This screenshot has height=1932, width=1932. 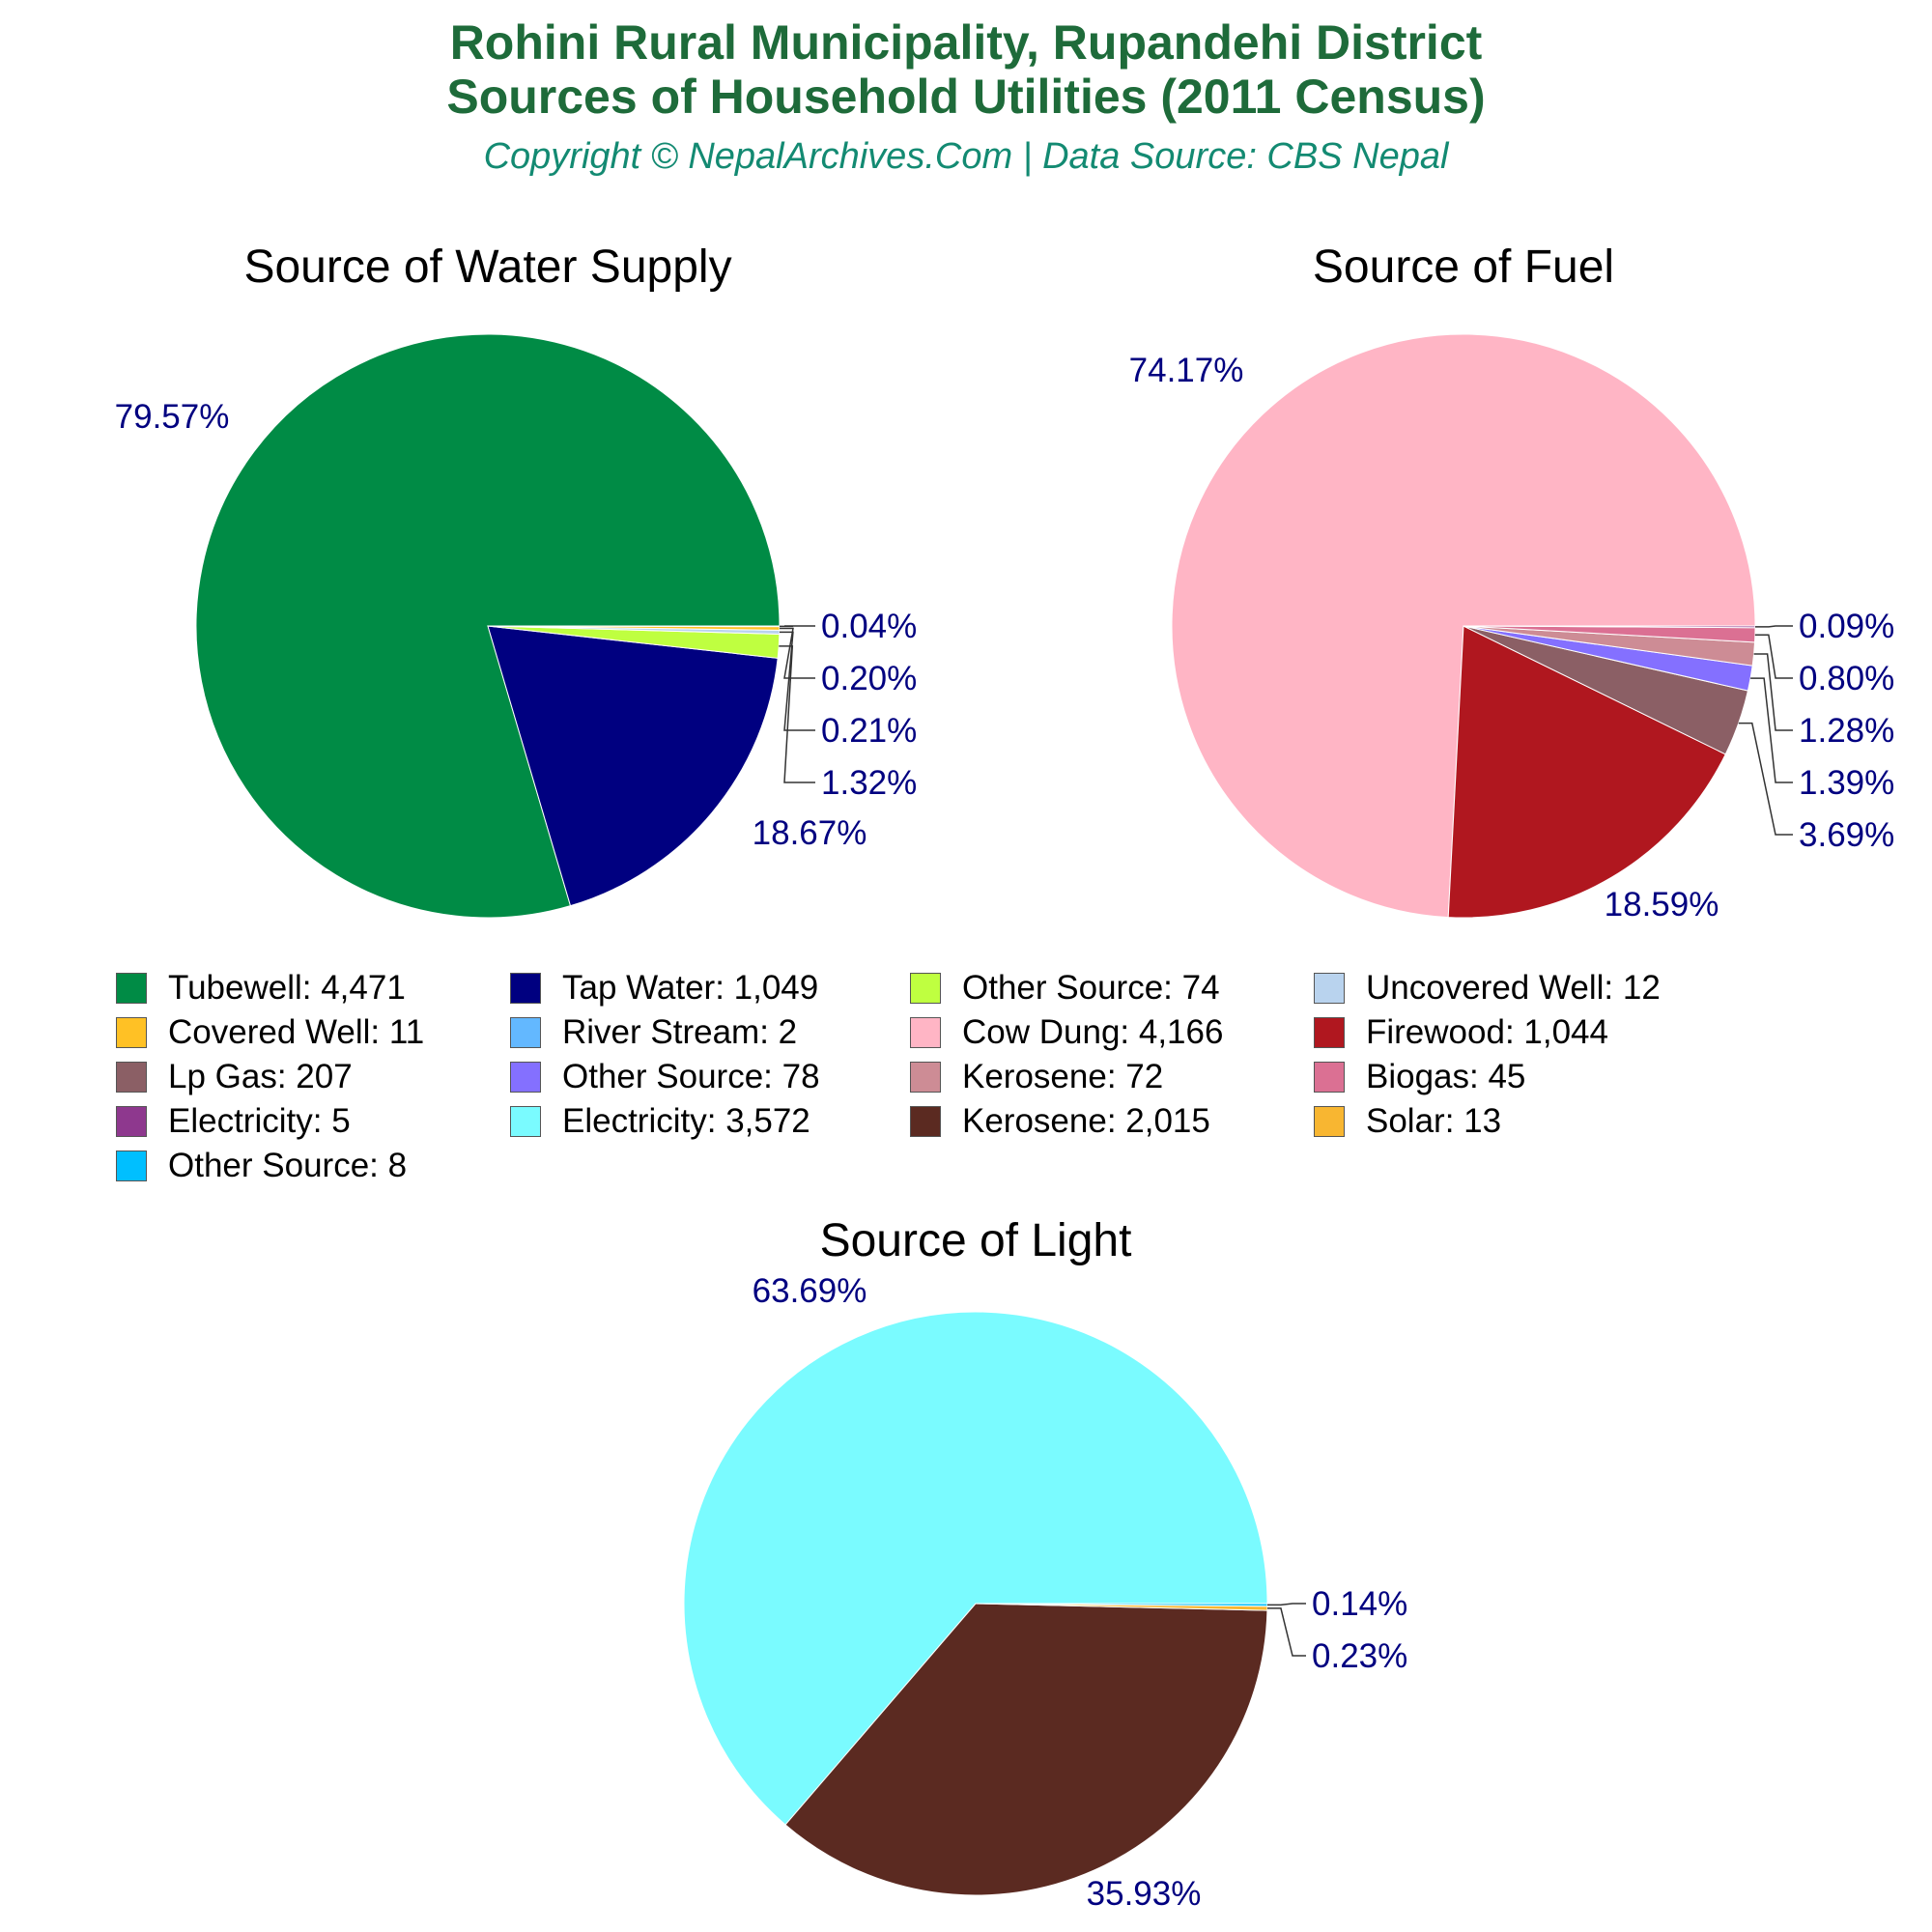 I want to click on light-percent-label: 0.23%, so click(x=1359, y=1656).